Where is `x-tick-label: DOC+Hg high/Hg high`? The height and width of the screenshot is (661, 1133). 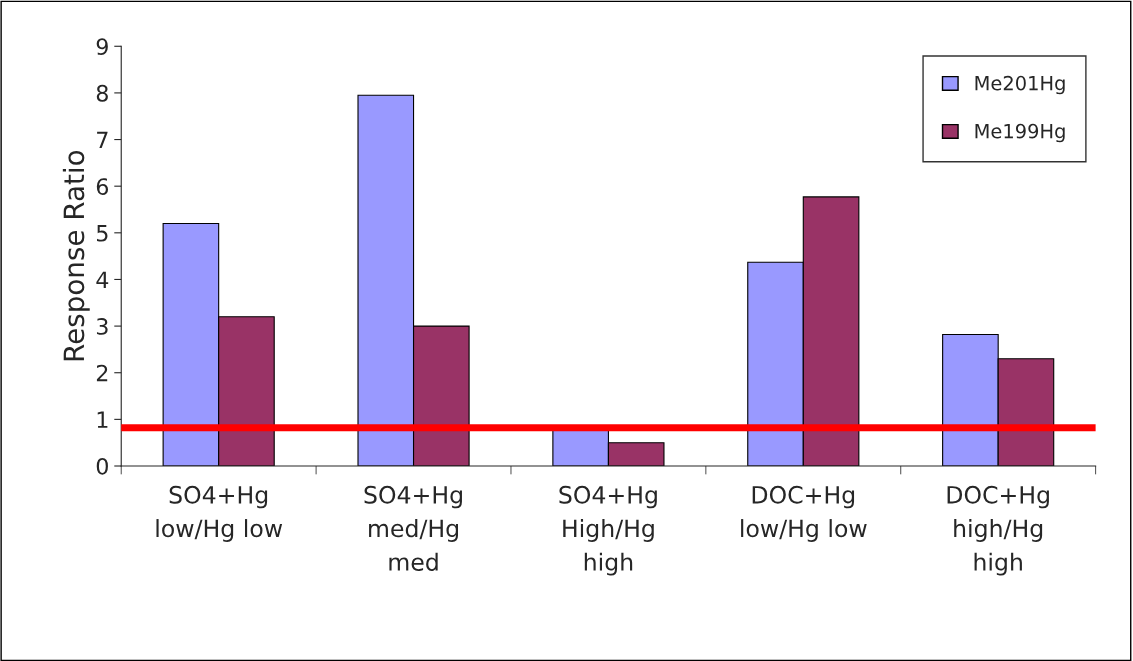 x-tick-label: DOC+Hg high/Hg high is located at coordinates (998, 530).